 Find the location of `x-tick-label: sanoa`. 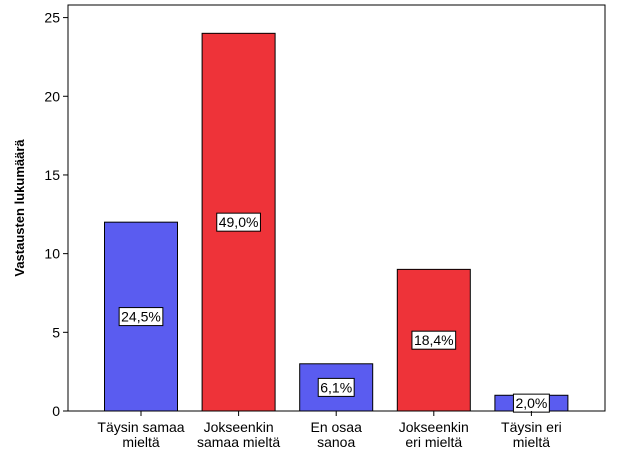

x-tick-label: sanoa is located at coordinates (336, 442).